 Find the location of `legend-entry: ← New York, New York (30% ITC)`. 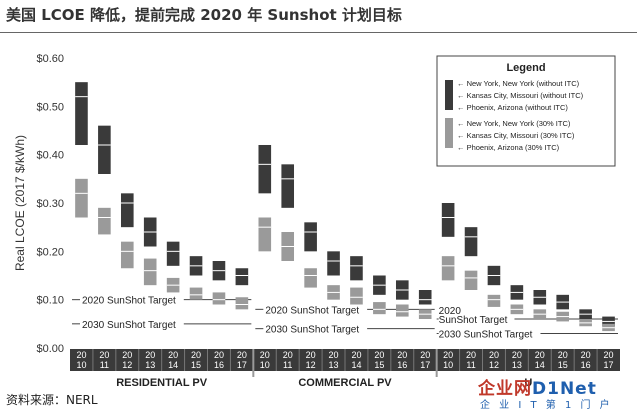

legend-entry: ← New York, New York (30% ITC) is located at coordinates (514, 123).